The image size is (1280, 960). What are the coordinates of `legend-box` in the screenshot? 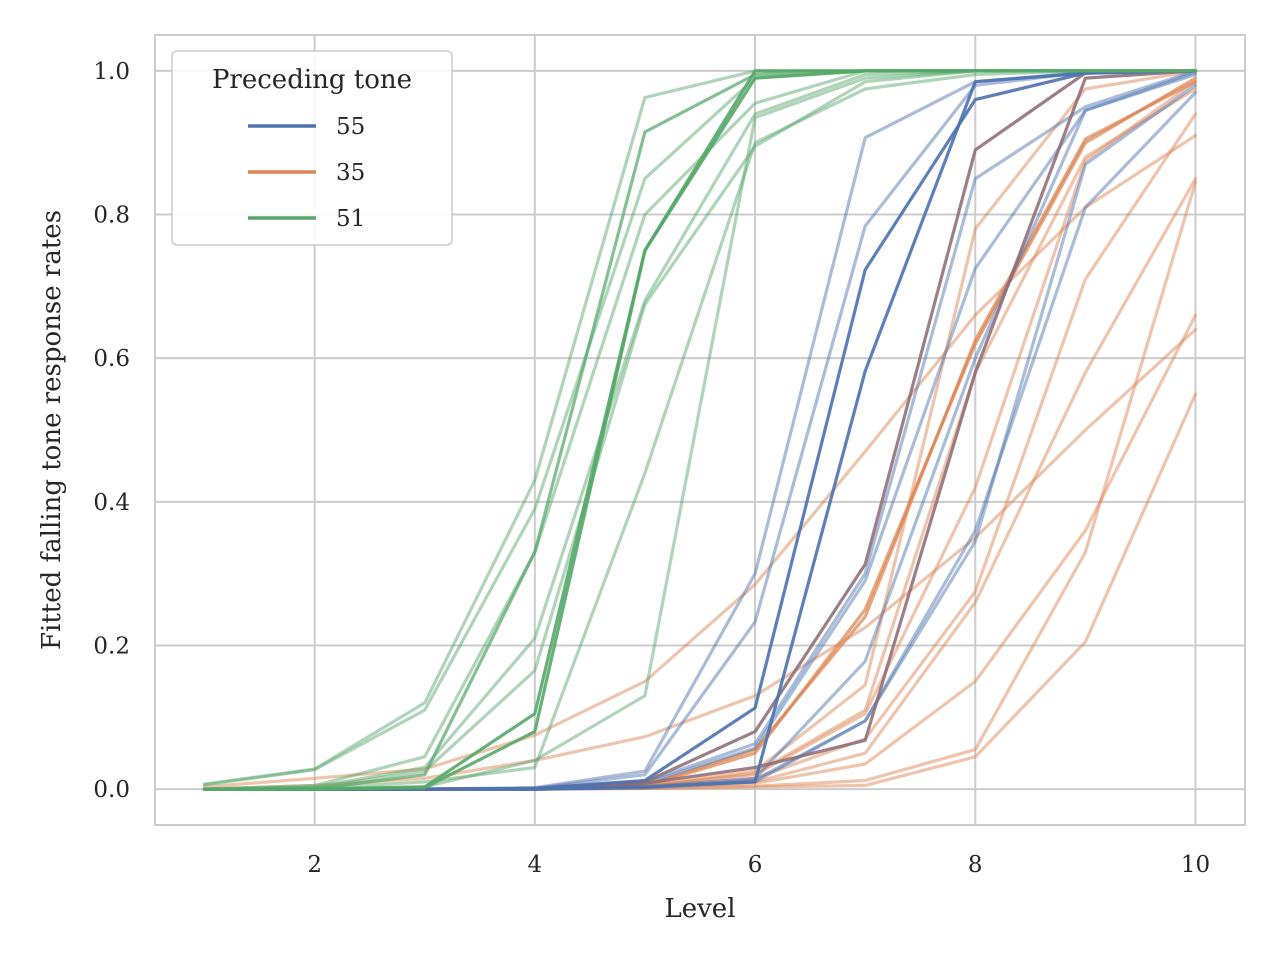 It's located at (312, 148).